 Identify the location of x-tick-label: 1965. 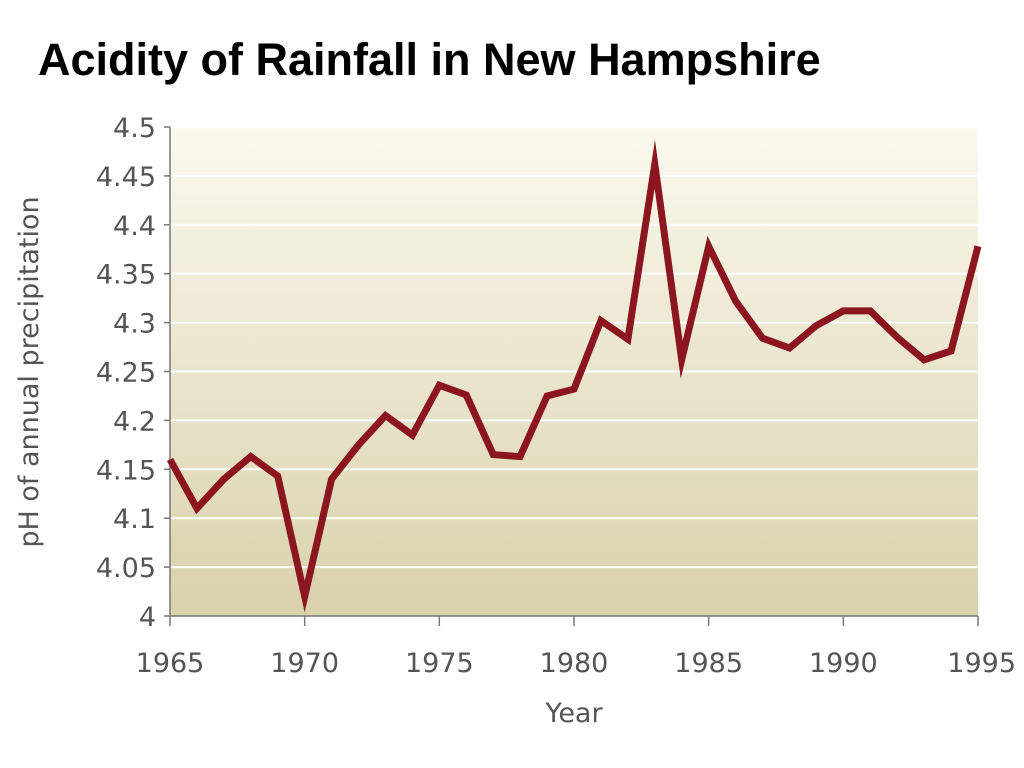
(170, 663).